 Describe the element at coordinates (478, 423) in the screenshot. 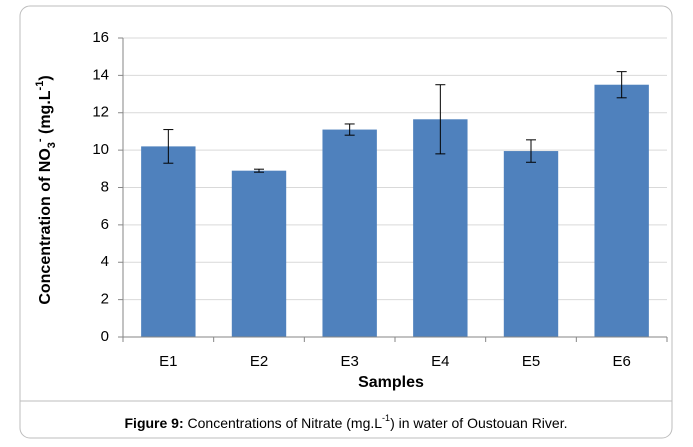

I see `caption-text: ) in water of Oustouan River.` at that location.